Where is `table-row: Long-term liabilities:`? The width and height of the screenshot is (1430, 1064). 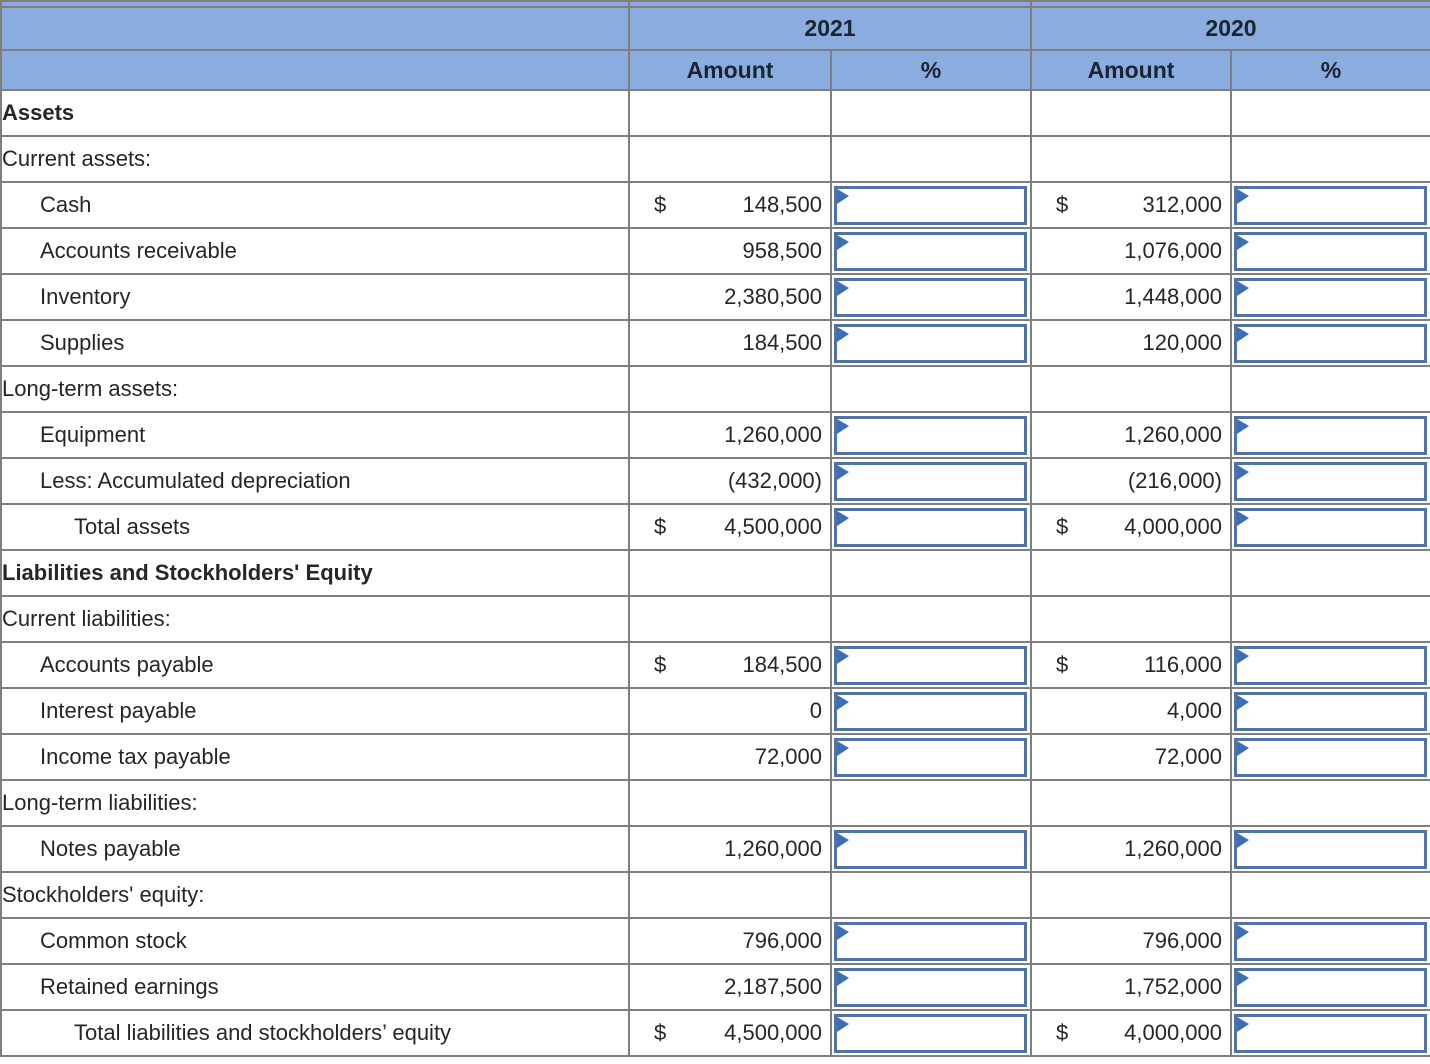 table-row: Long-term liabilities: is located at coordinates (715, 803).